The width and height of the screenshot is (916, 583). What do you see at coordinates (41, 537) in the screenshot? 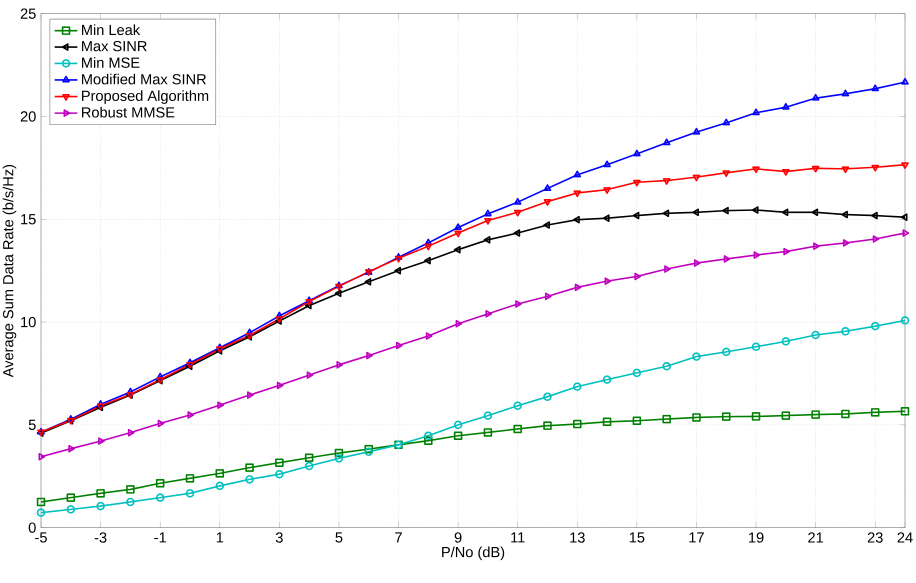
I see `x-tick-label: -5` at bounding box center [41, 537].